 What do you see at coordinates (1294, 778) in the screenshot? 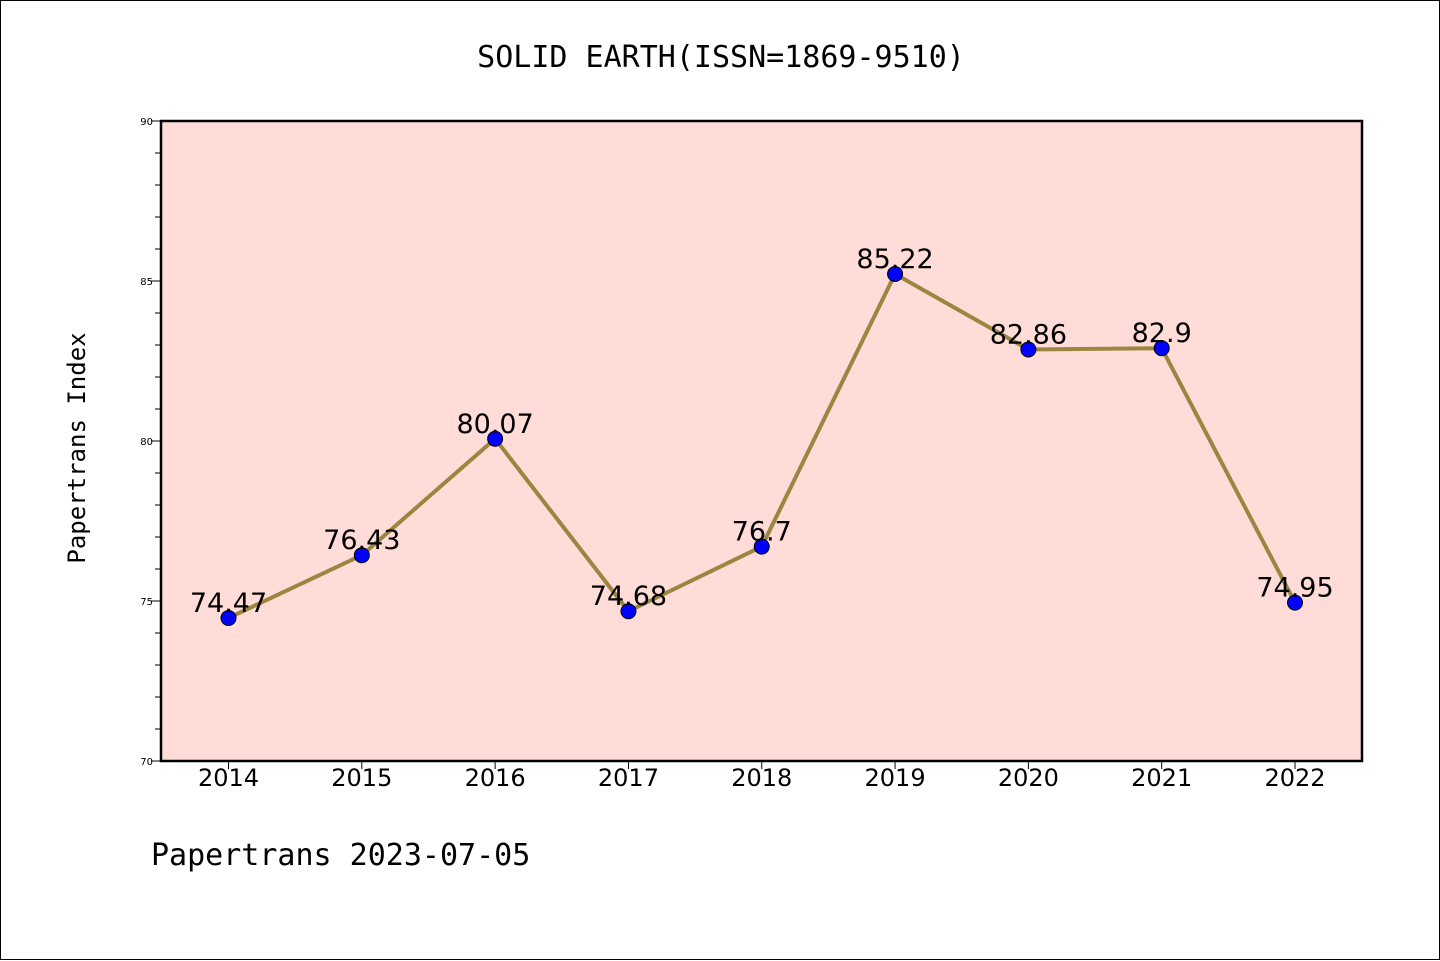
I see `x-tick-label: 2022` at bounding box center [1294, 778].